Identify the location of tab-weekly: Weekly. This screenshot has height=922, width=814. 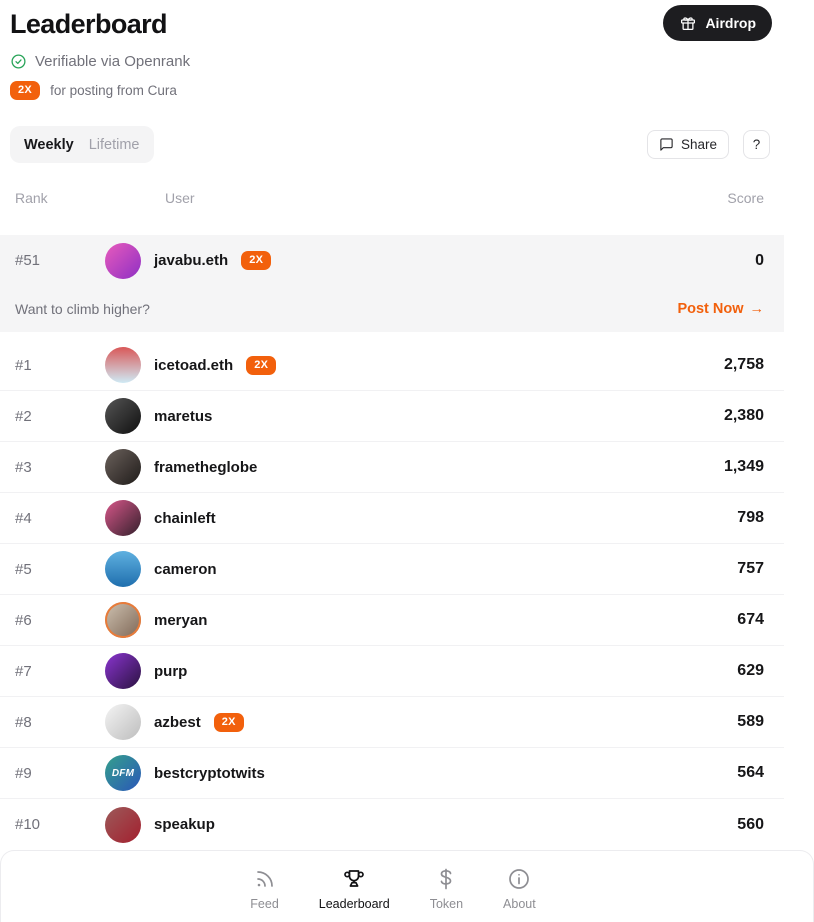
(49, 144).